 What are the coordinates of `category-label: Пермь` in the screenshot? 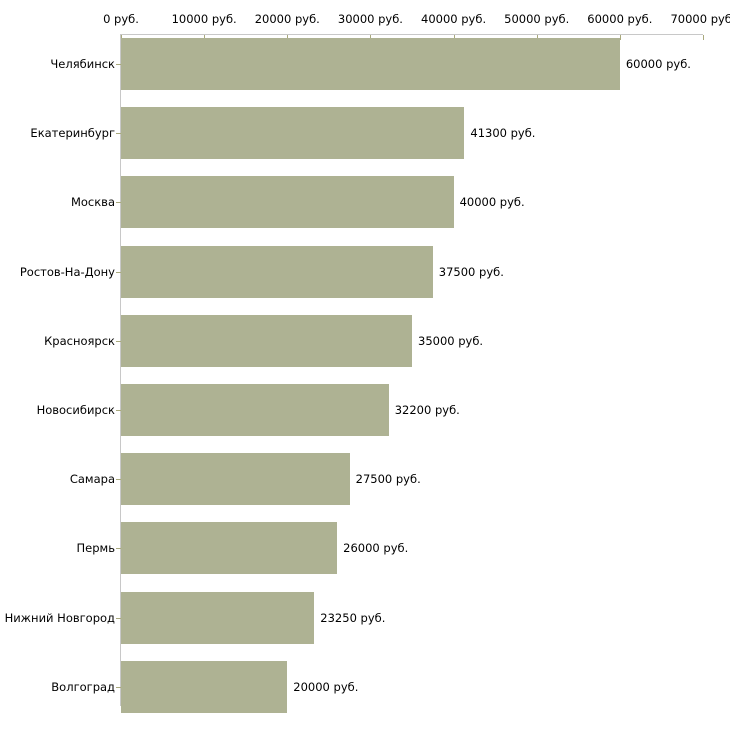 It's located at (95, 548).